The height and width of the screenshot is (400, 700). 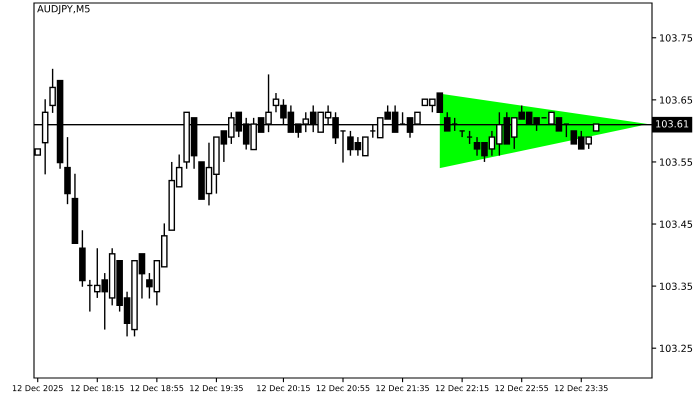 What do you see at coordinates (157, 388) in the screenshot?
I see `x-tick-label: 12 Dec 18:55` at bounding box center [157, 388].